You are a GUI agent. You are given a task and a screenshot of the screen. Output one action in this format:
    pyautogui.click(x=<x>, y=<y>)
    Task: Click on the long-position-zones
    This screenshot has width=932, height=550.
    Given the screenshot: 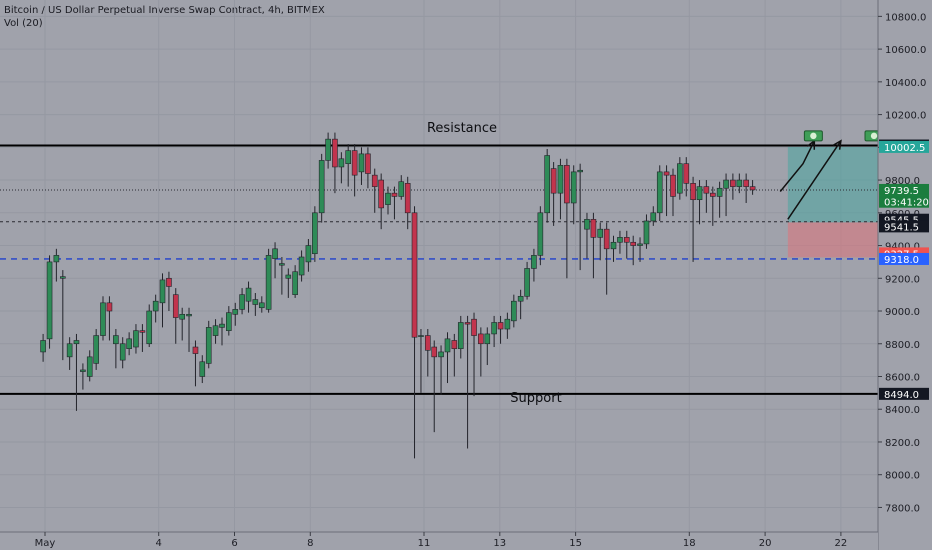 What is the action you would take?
    pyautogui.click(x=832, y=202)
    